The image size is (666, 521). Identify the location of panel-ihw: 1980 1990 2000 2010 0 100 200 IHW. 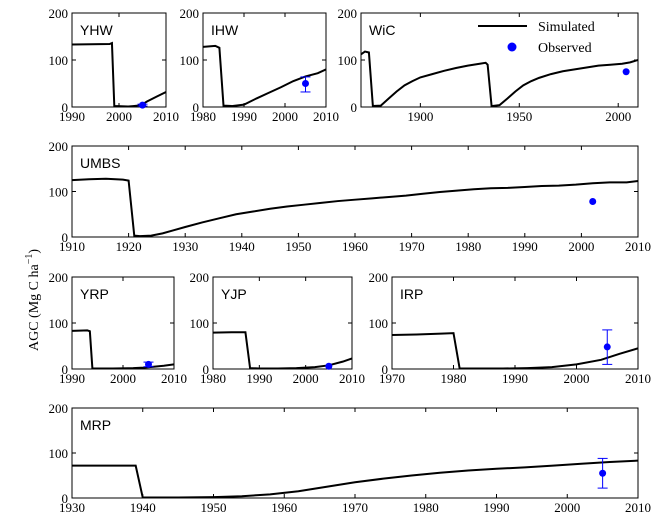
(260, 65).